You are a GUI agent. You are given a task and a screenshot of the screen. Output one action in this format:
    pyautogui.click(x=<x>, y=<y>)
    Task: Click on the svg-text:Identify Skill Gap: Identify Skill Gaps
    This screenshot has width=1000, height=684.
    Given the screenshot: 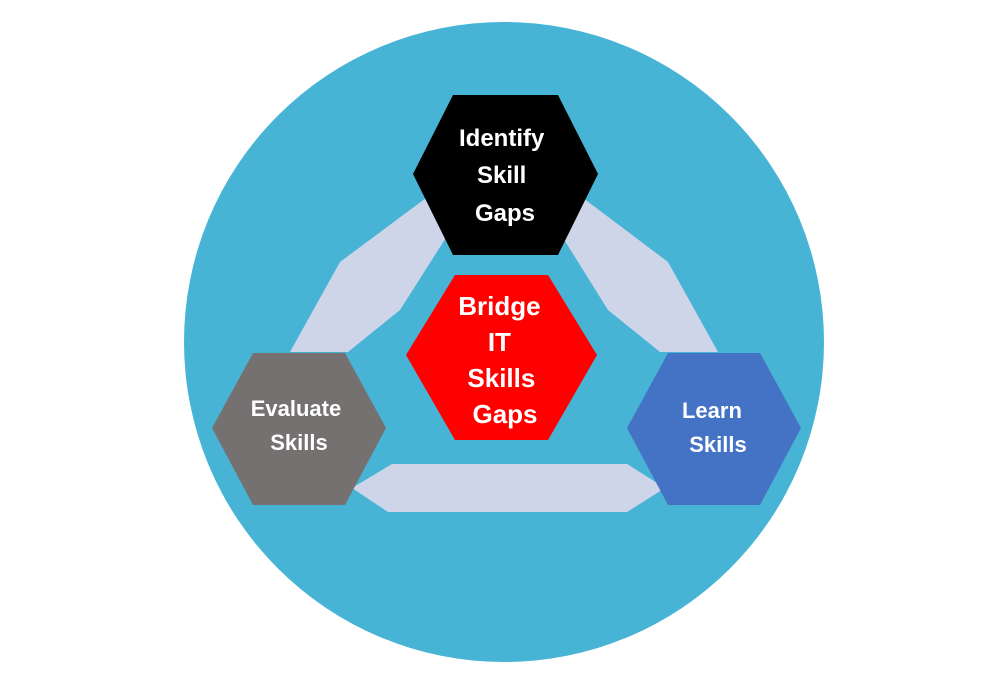 What is the action you would take?
    pyautogui.click(x=505, y=176)
    